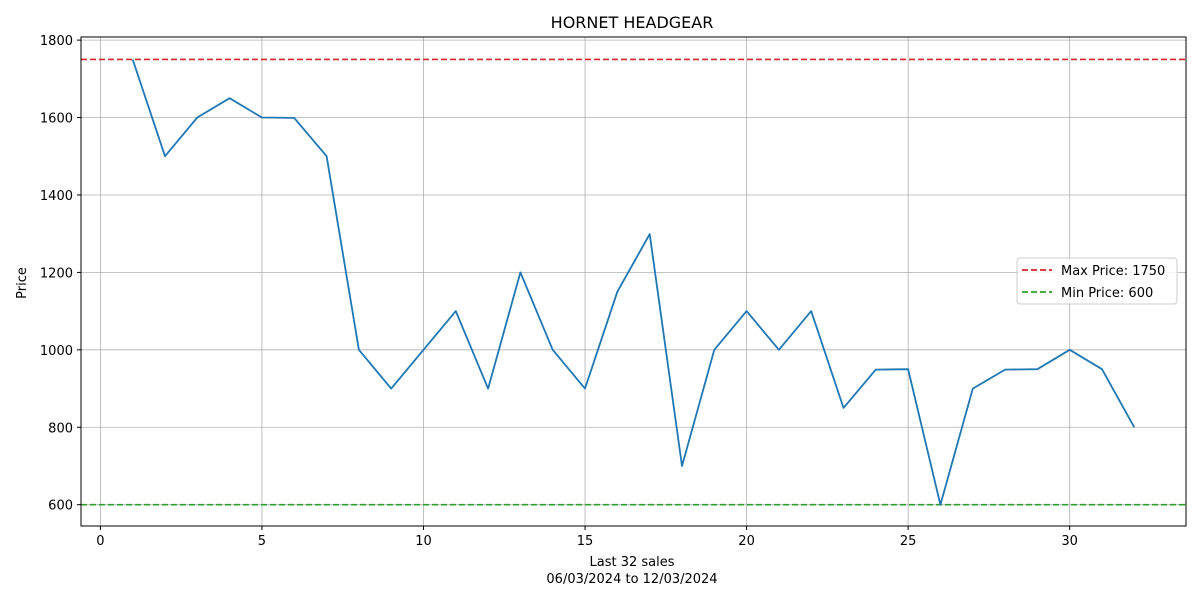 The image size is (1200, 600). What do you see at coordinates (908, 541) in the screenshot?
I see `x-tick-label: 25` at bounding box center [908, 541].